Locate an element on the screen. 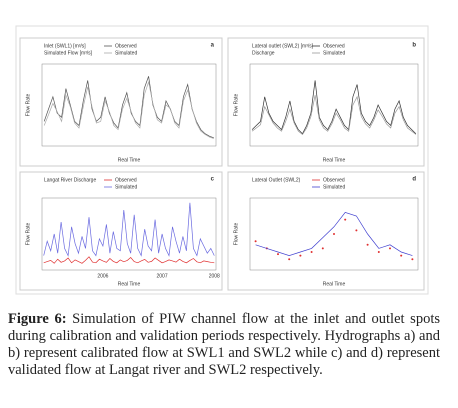  x-tick-label: 2006 is located at coordinates (102, 276).